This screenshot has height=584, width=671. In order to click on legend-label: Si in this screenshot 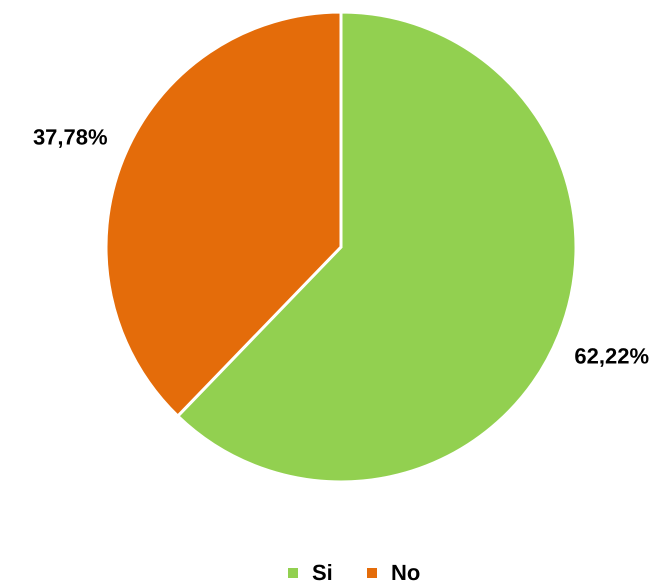, I will do `click(322, 572)`.